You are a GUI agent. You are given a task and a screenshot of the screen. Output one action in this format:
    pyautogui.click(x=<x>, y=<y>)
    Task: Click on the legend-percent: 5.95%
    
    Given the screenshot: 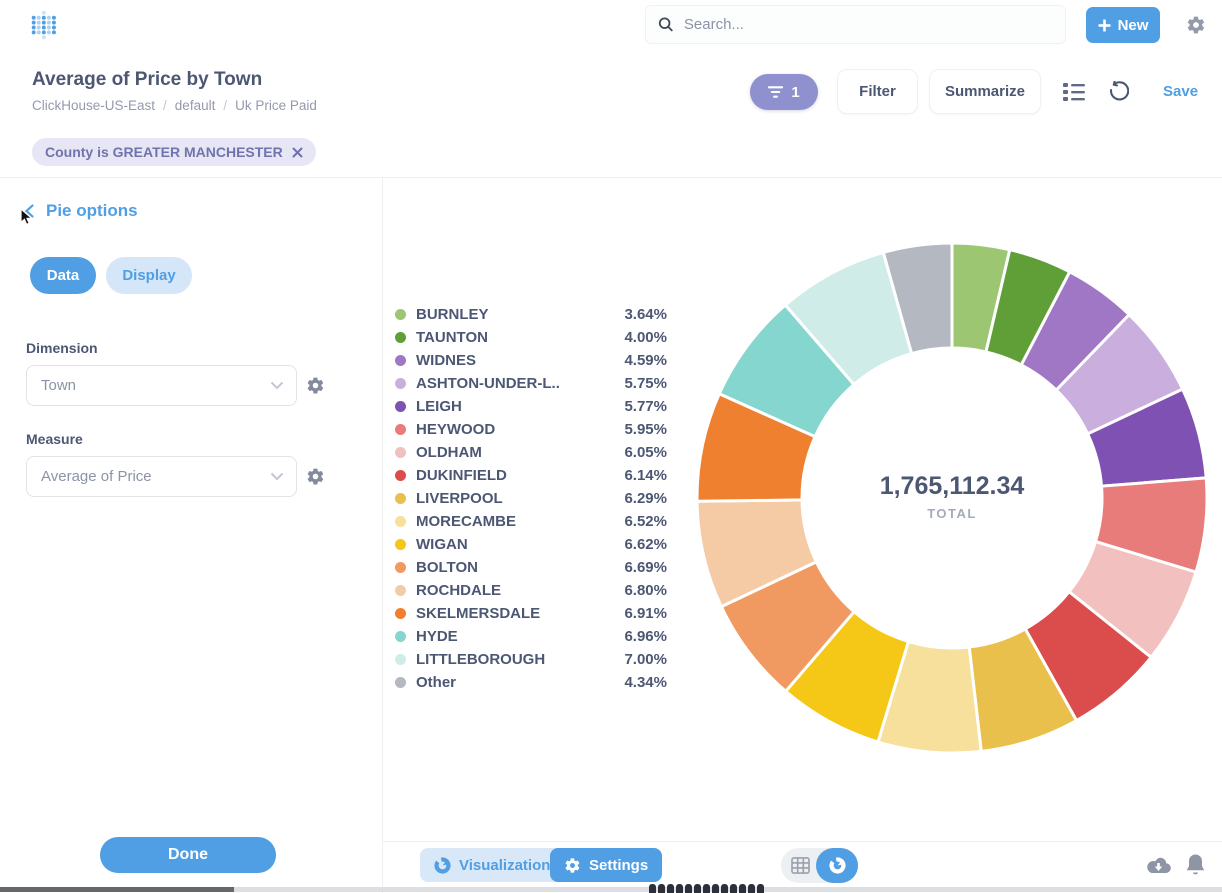 What is the action you would take?
    pyautogui.click(x=645, y=429)
    